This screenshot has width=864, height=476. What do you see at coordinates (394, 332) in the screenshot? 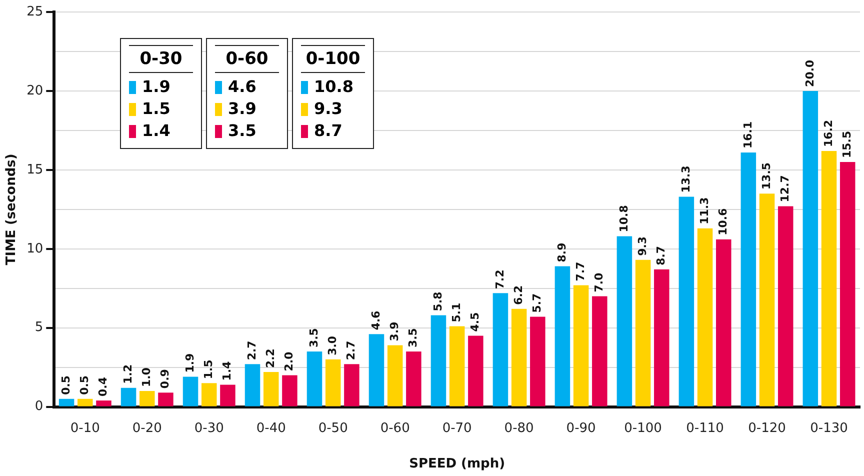
I see `data-label: 3.9` at bounding box center [394, 332].